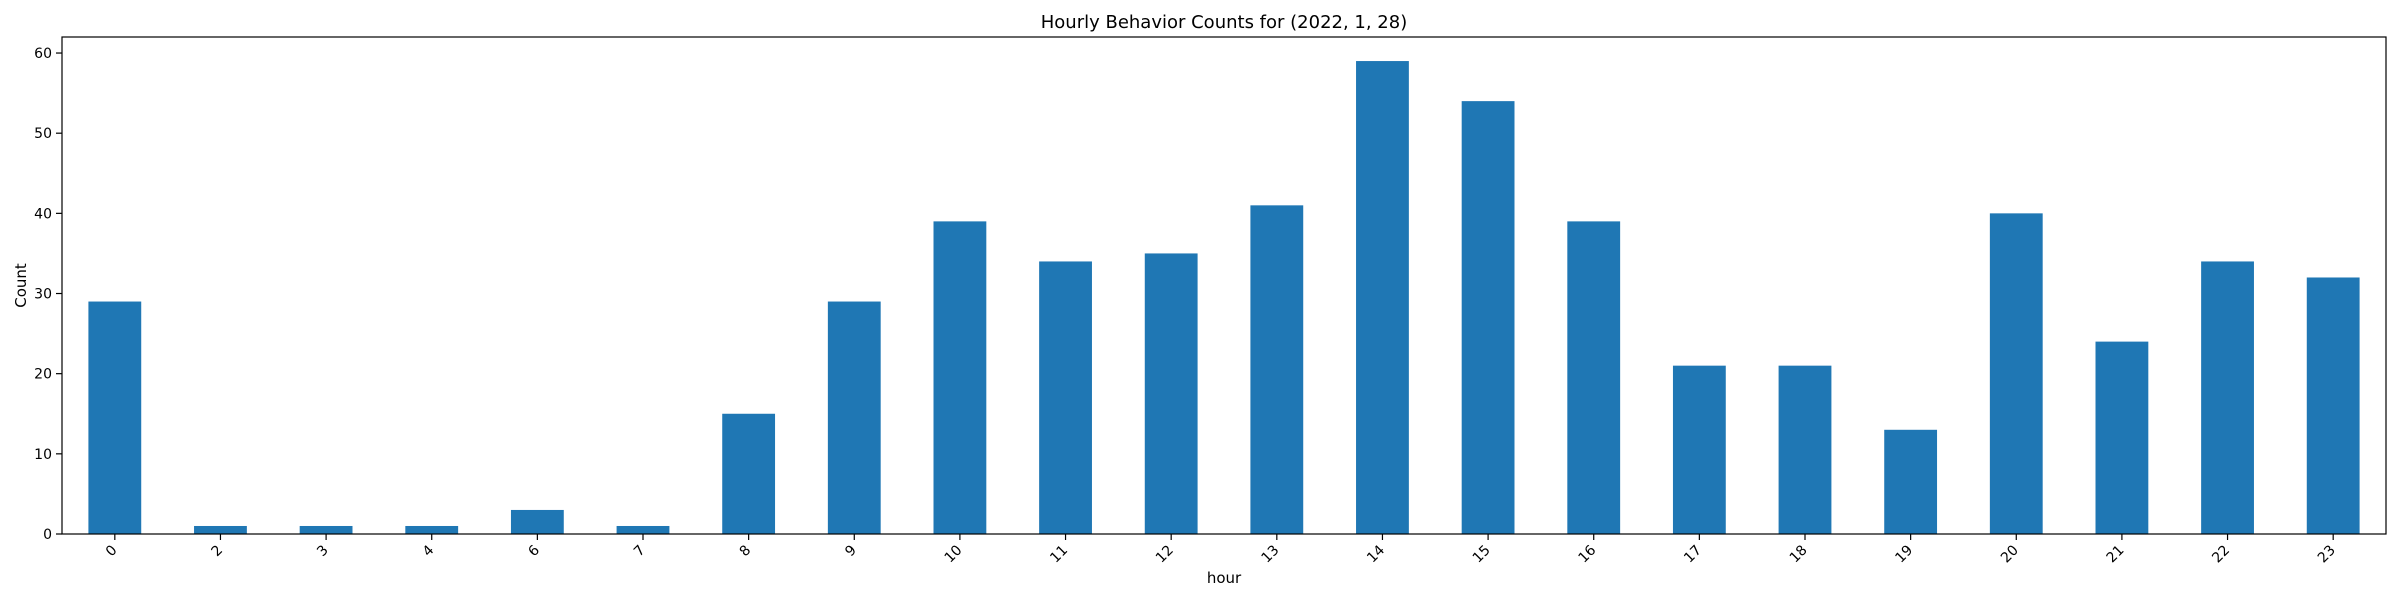 The image size is (2400, 600). Describe the element at coordinates (1221, 550) in the screenshot. I see `x-axis: 0 2 3 4 6 7 8 9 10 11 12 13 14 15 16 17 18 19 20 21 22 23` at that location.